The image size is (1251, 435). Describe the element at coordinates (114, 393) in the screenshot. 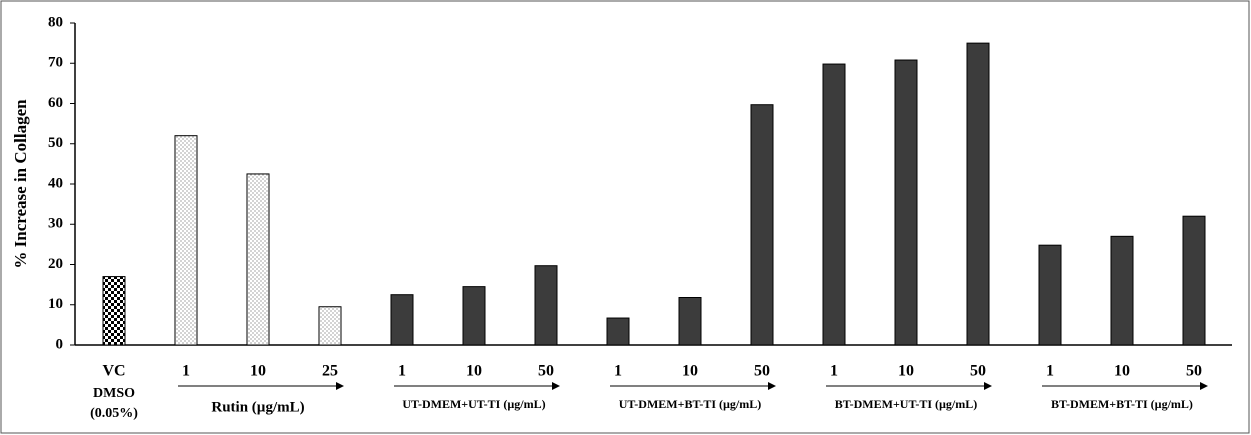

I see `category-note: DMSO` at that location.